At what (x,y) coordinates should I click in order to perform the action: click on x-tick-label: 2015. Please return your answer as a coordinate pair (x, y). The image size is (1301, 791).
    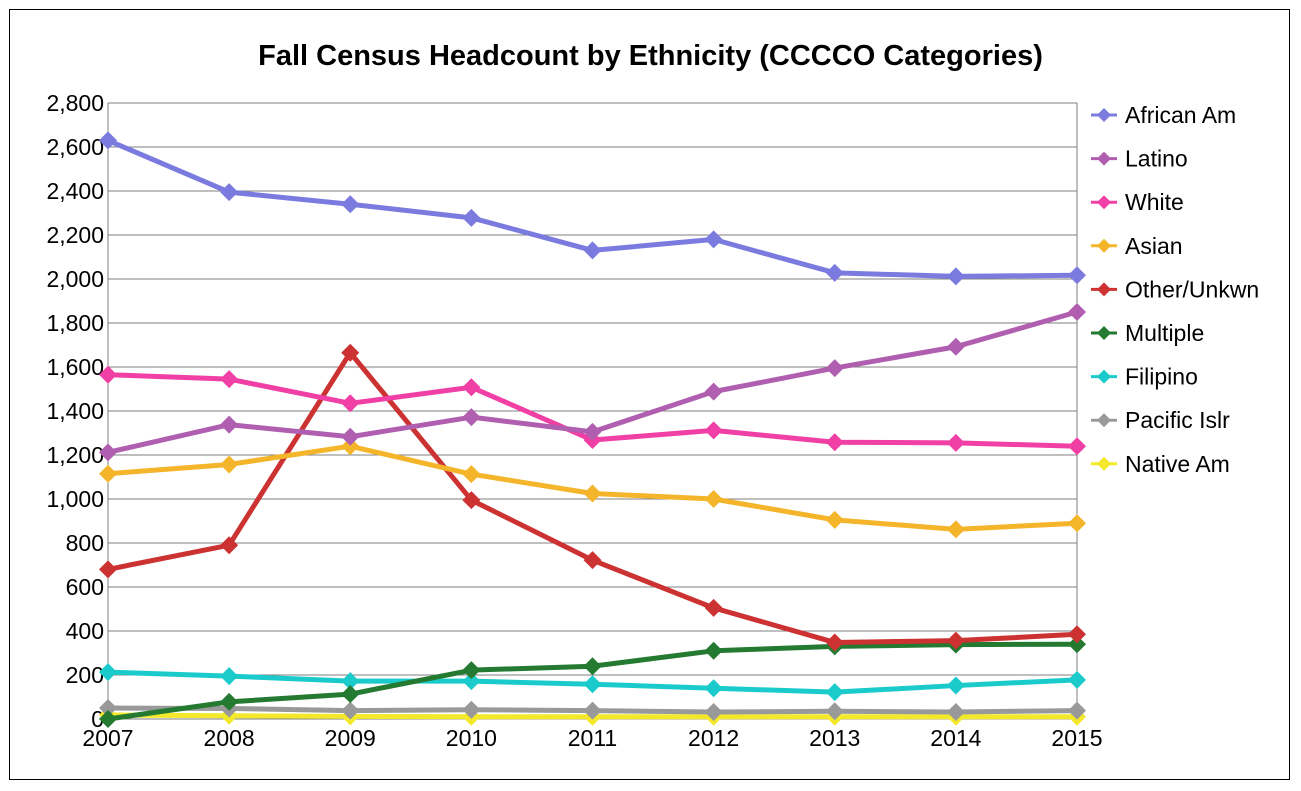
    Looking at the image, I should click on (1076, 738).